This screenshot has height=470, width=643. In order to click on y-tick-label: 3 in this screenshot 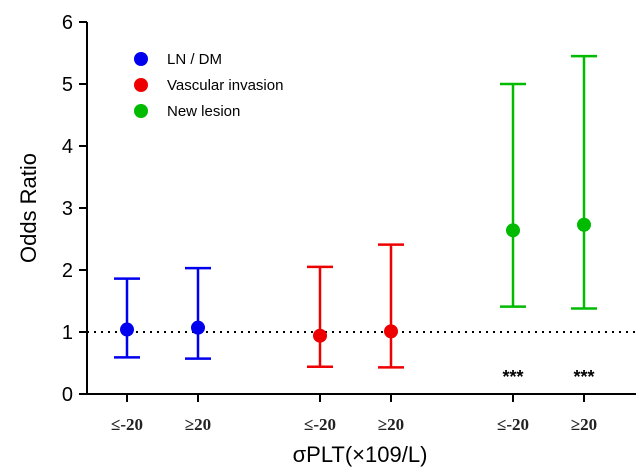, I will do `click(67, 209)`.